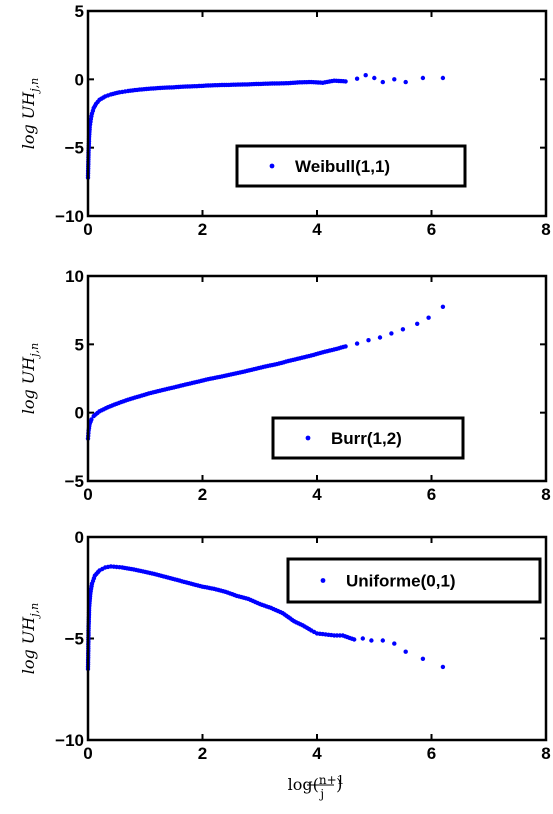 The height and width of the screenshot is (814, 553). I want to click on y-tick-label: 10, so click(74, 276).